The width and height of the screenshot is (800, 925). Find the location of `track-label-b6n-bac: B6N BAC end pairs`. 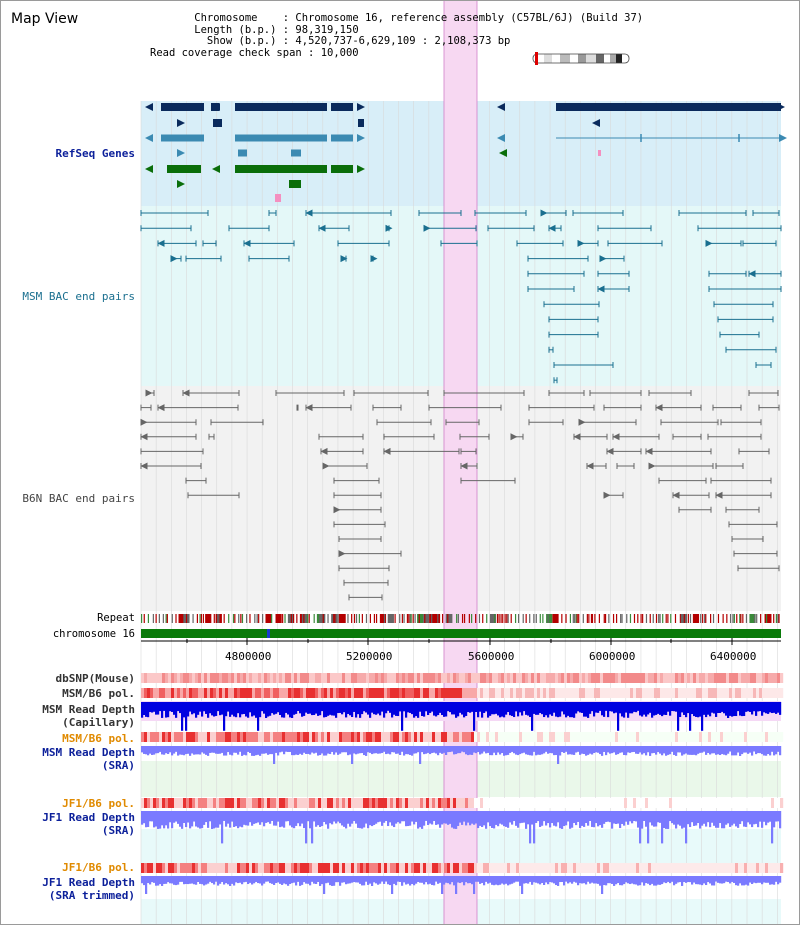

track-label-b6n-bac: B6N BAC end pairs is located at coordinates (78, 498).